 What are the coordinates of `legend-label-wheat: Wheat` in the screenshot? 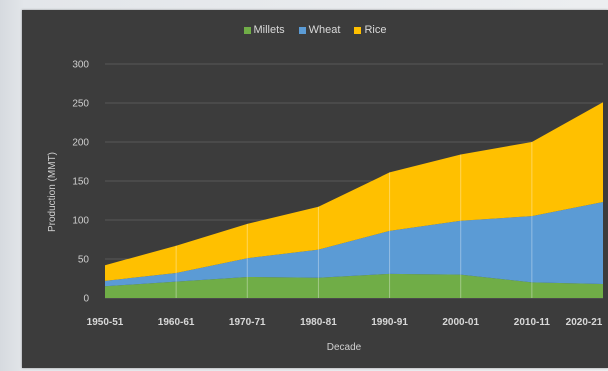 It's located at (324, 30).